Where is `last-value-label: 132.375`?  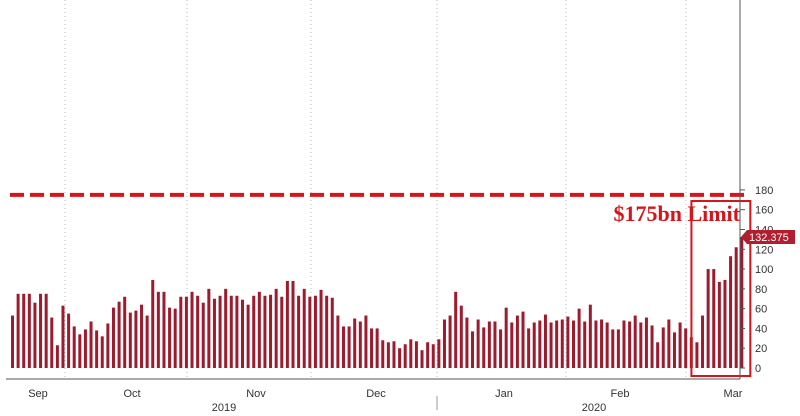
last-value-label: 132.375 is located at coordinates (769, 238).